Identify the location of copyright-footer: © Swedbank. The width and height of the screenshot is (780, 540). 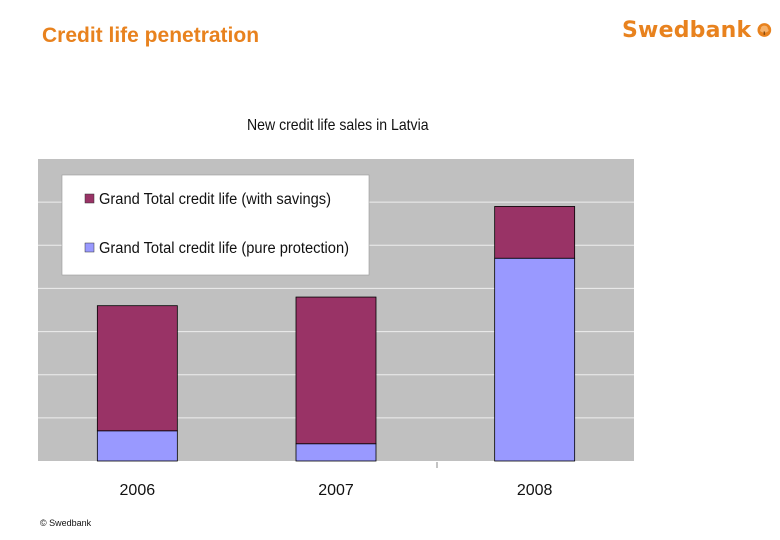
(66, 523).